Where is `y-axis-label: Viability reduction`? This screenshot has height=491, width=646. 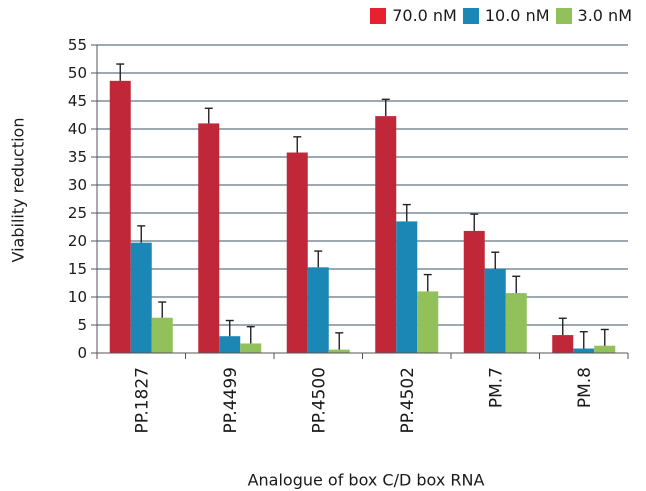
y-axis-label: Viability reduction is located at coordinates (18, 190).